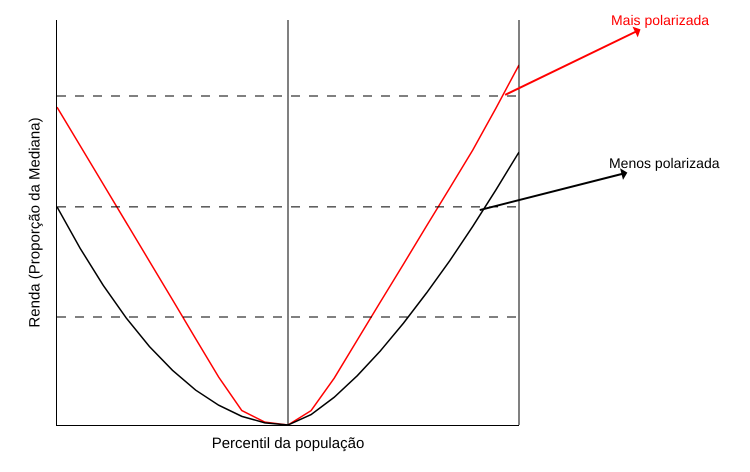  Describe the element at coordinates (288, 443) in the screenshot. I see `x-axis-title: Percentil da população` at that location.